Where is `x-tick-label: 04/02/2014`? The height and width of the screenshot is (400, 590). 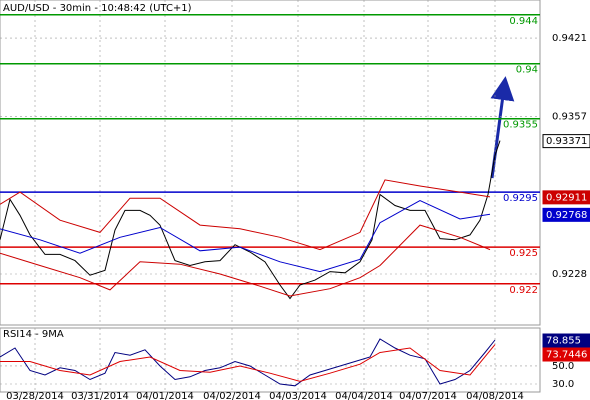
x-tick-label: 04/02/2014 is located at coordinates (232, 395).